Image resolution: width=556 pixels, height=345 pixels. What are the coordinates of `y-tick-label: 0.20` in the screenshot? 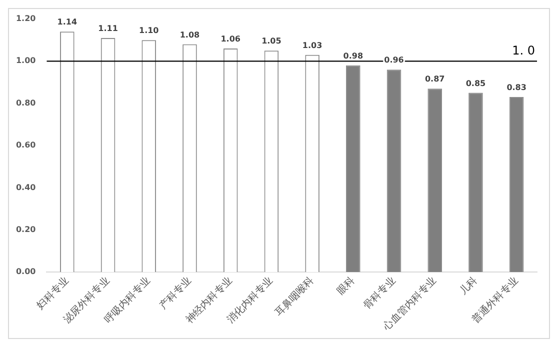 It's located at (26, 229).